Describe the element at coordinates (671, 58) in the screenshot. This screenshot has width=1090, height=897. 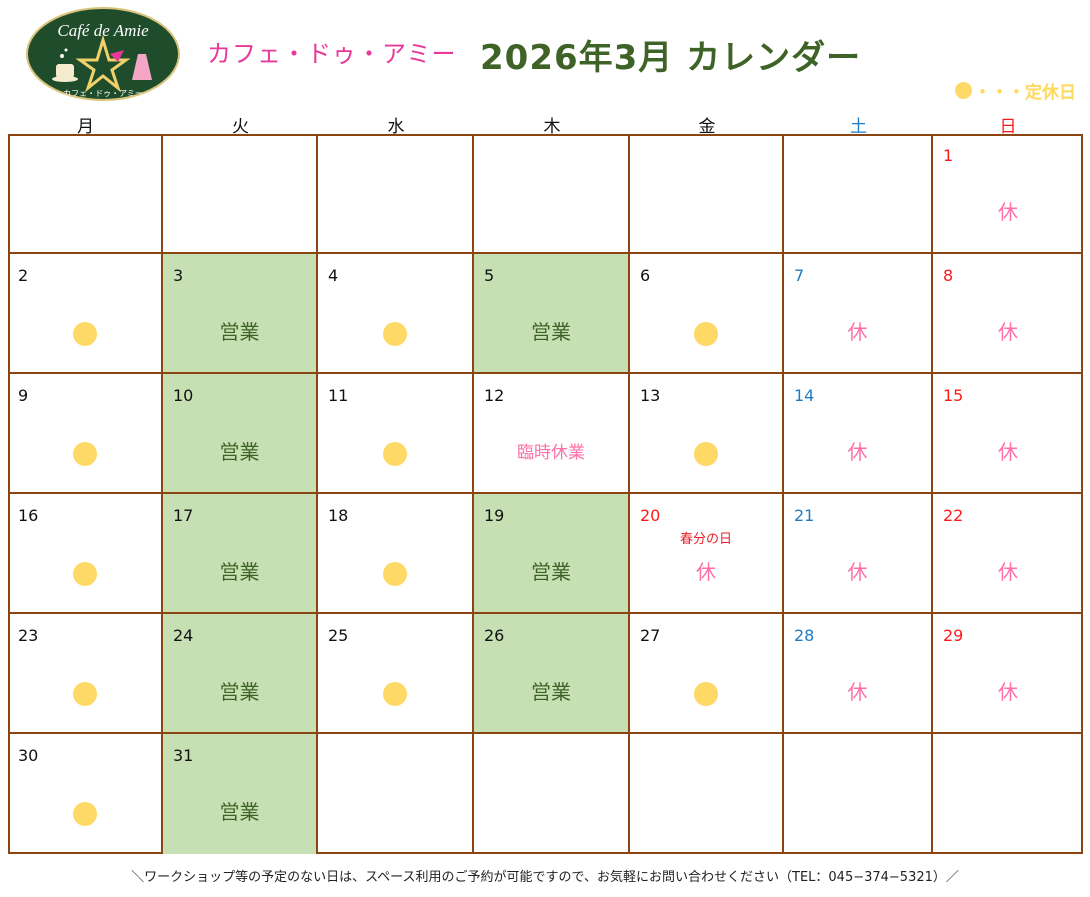
I see `page-title: 2026年3月 カレンダー` at that location.